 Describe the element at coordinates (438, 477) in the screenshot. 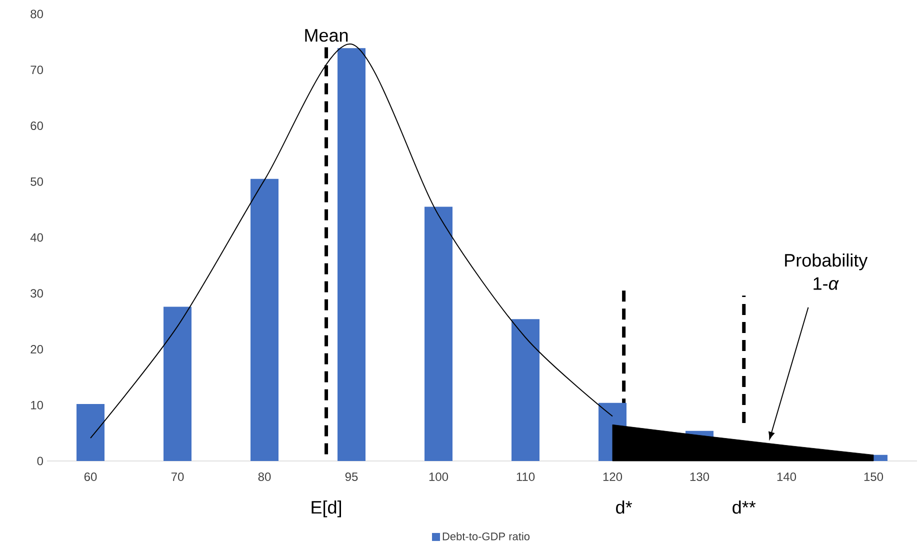

I see `x-tick-label: 100` at that location.